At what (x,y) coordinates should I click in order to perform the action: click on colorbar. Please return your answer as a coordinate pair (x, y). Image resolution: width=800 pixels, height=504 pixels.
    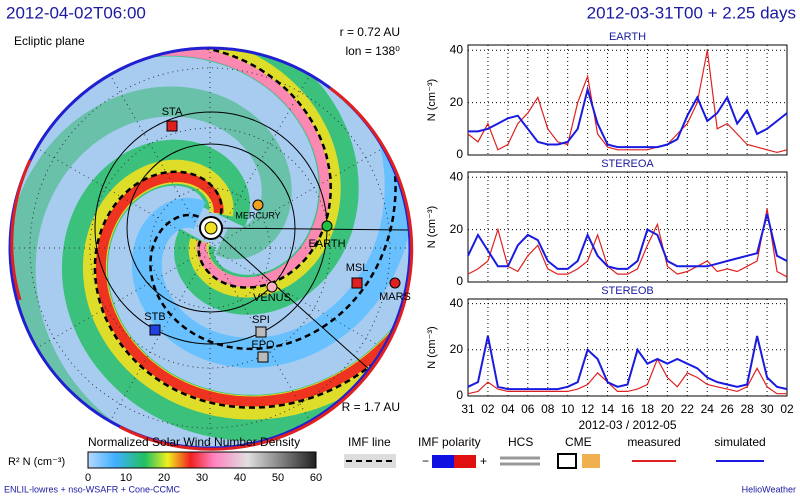
    Looking at the image, I should click on (202, 460).